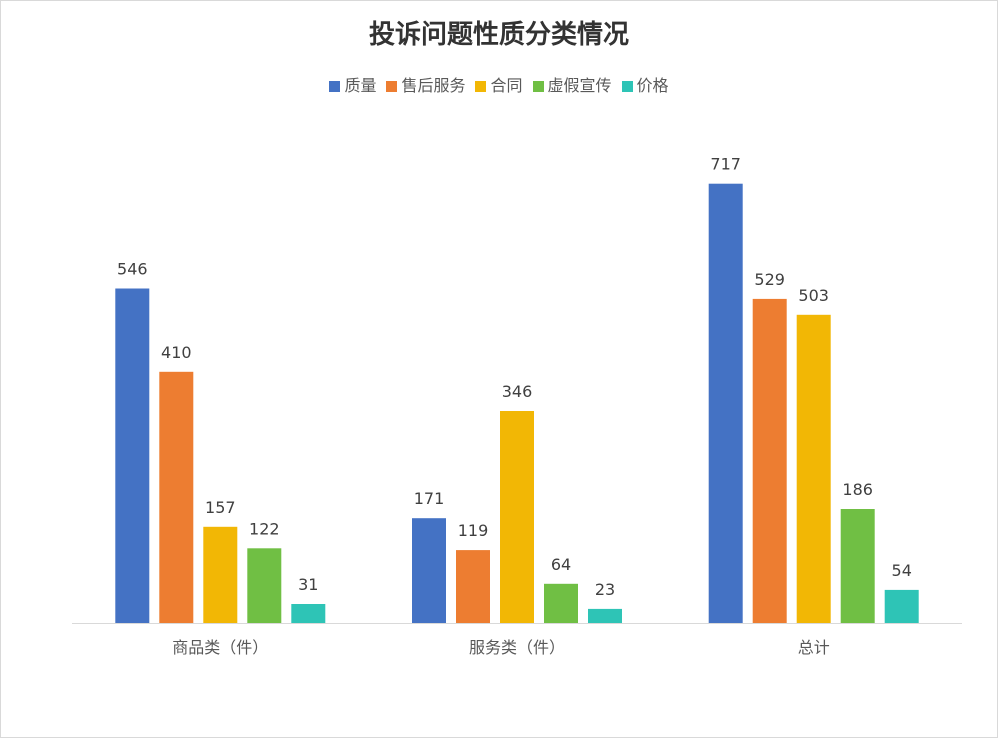 The image size is (998, 738). I want to click on legend-label: 价格, so click(652, 85).